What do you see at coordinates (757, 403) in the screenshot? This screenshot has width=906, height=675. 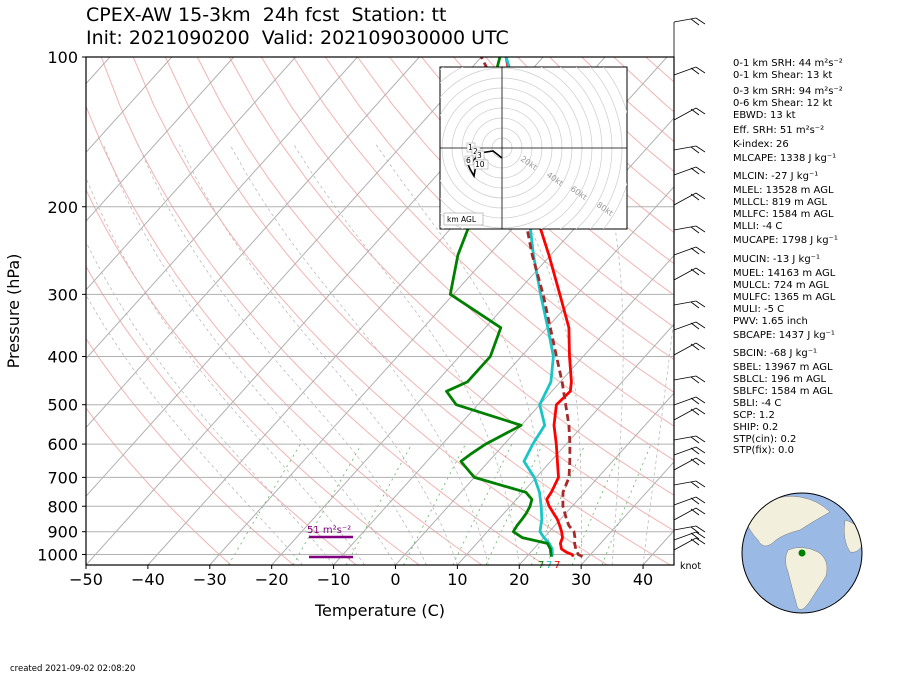 I see `index-line: SBLI: -4 C` at bounding box center [757, 403].